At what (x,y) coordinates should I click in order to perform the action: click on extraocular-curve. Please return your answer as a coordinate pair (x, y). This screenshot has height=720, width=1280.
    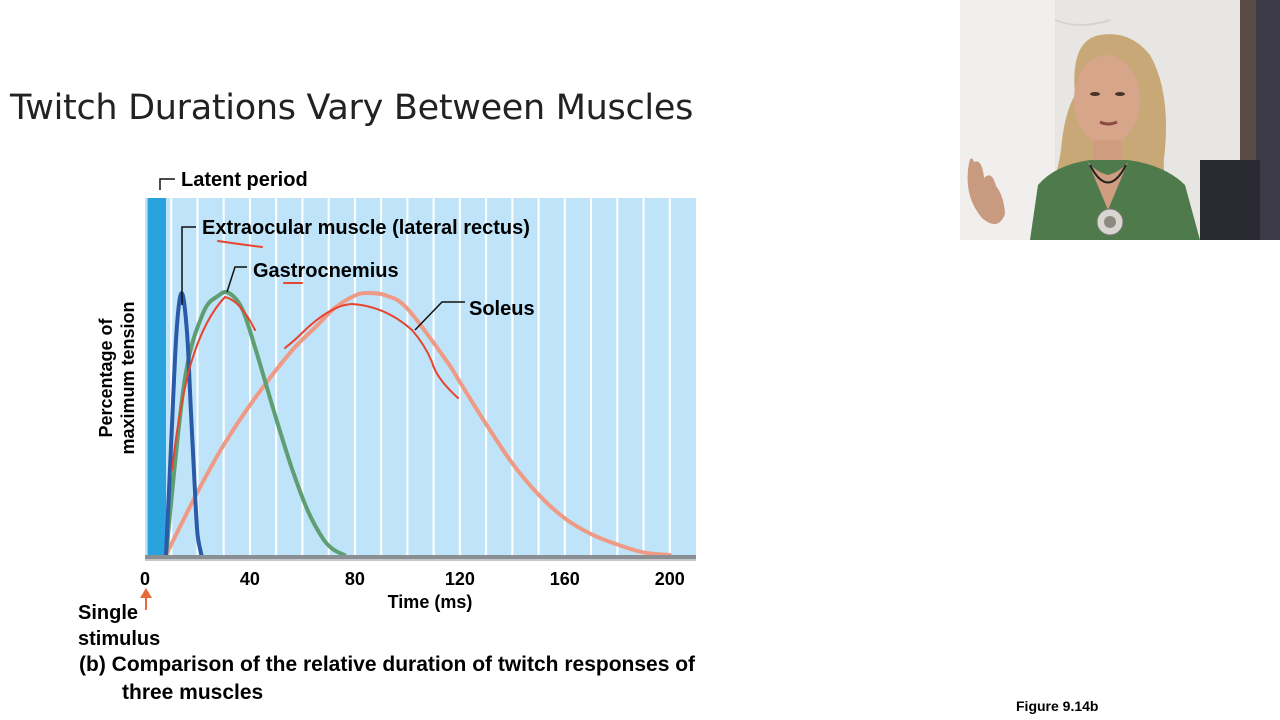
    Looking at the image, I should click on (184, 424).